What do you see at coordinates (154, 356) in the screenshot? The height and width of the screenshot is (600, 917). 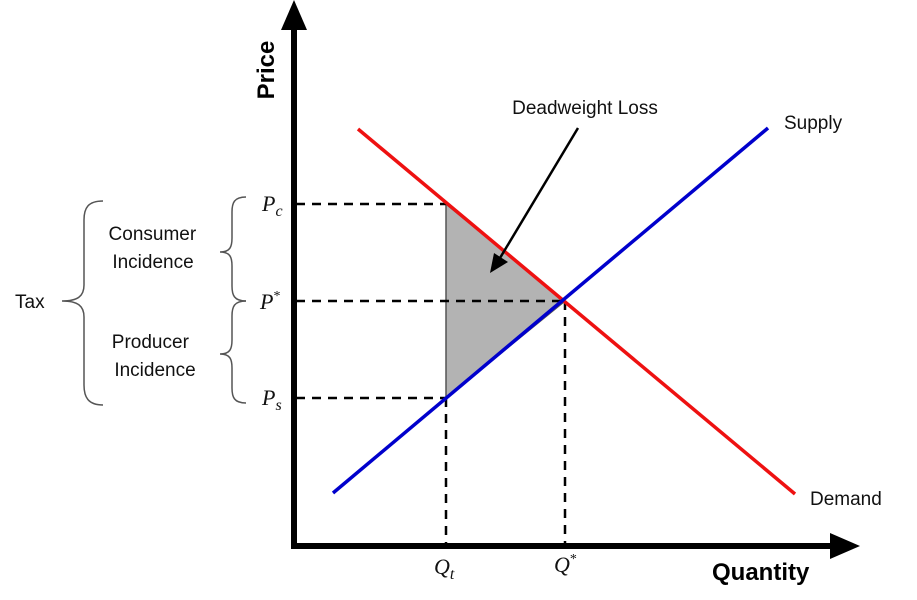 I see `producer-incidence-label: Producer Incidence` at bounding box center [154, 356].